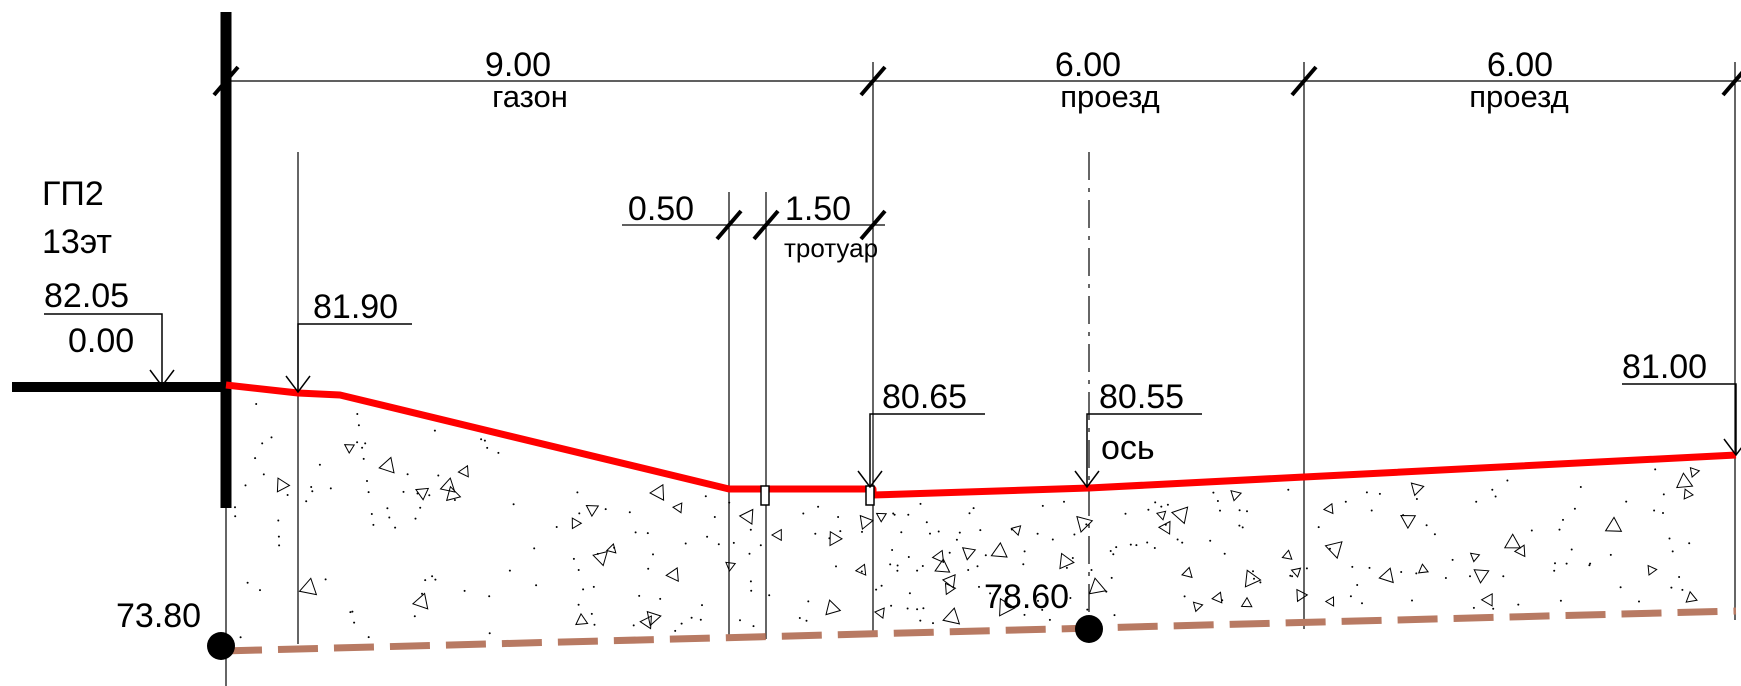 The width and height of the screenshot is (1741, 686). I want to click on dimension-ticks, so click(976, 81).